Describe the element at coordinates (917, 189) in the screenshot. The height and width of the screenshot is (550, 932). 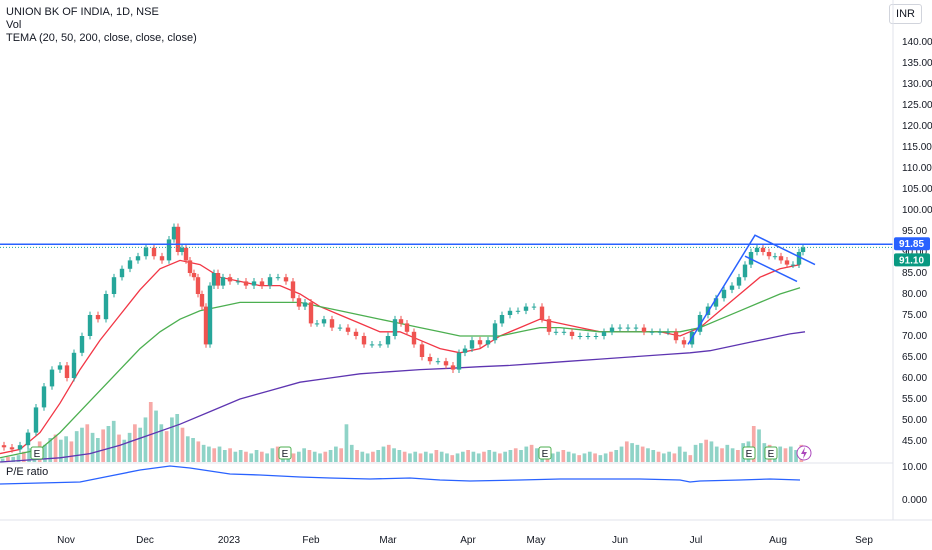
I see `y-tick-label: 105.00` at that location.